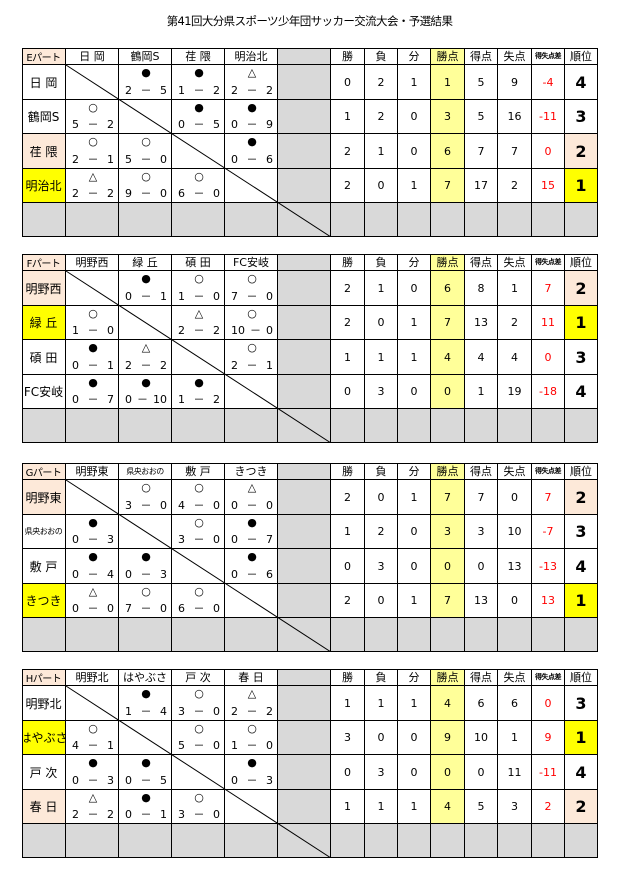 This screenshot has height=873, width=619. Describe the element at coordinates (92, 117) in the screenshot. I see `match-result: ○ 5 － 2` at that location.